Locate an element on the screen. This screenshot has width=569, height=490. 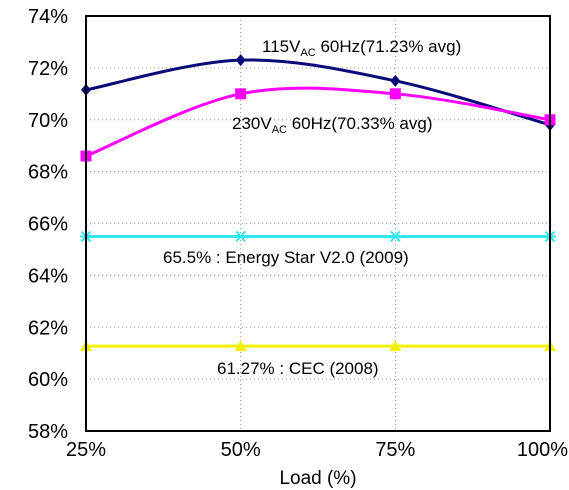
x-tick-label: 100% is located at coordinates (542, 450).